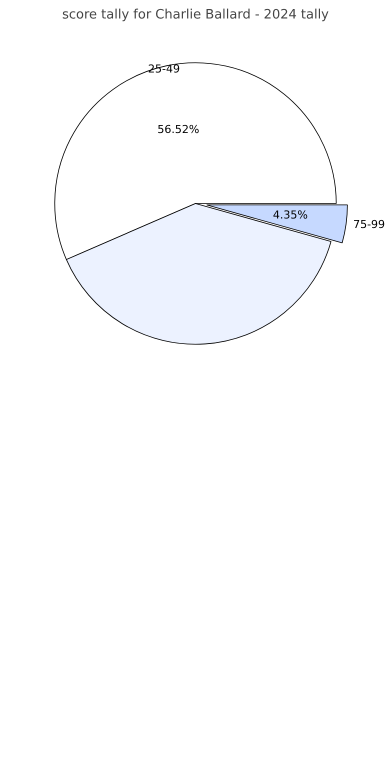 The height and width of the screenshot is (780, 390). I want to click on slice-label: 25-49, so click(164, 69).